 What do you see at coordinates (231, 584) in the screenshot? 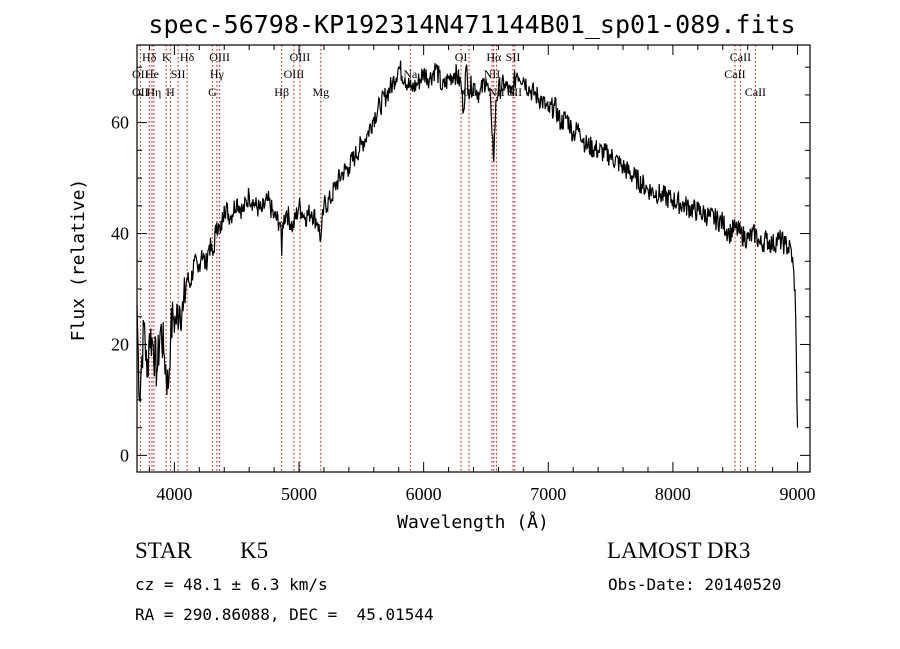
I see `redshift-info: cz = 48.1 ± 6.3 km/s` at bounding box center [231, 584].